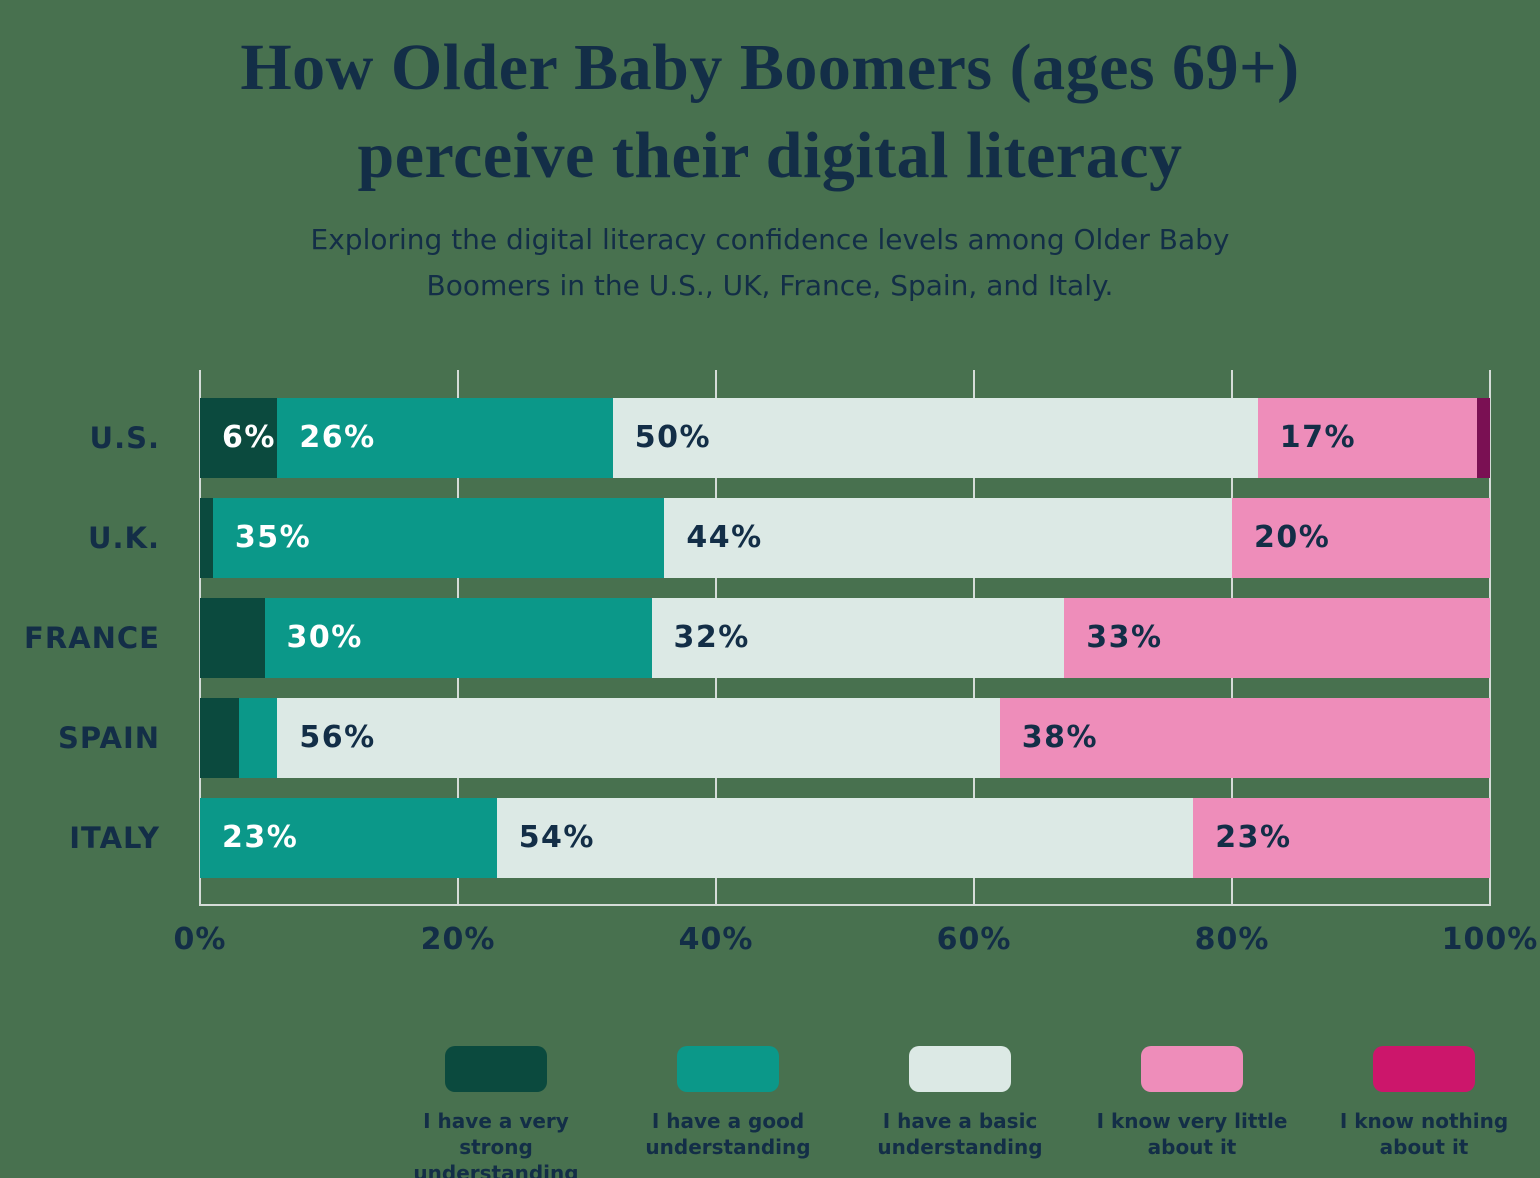 Image resolution: width=1540 pixels, height=1178 pixels. I want to click on legend-label-good: I have a good understanding, so click(728, 1134).